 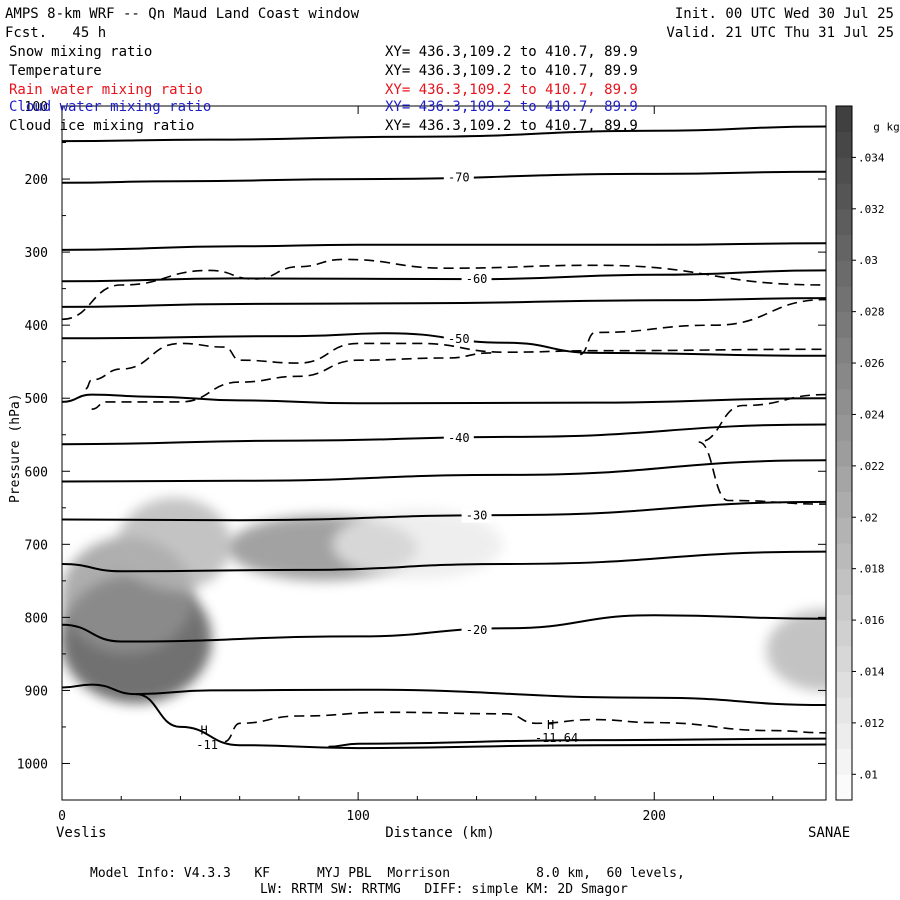 I want to click on colorbar-tick-label: .03, so click(x=868, y=260).